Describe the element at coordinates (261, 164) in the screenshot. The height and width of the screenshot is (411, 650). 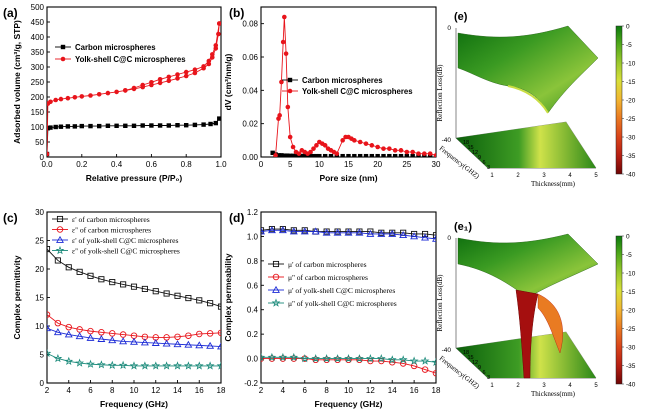
I see `x-tick-label: 0` at that location.